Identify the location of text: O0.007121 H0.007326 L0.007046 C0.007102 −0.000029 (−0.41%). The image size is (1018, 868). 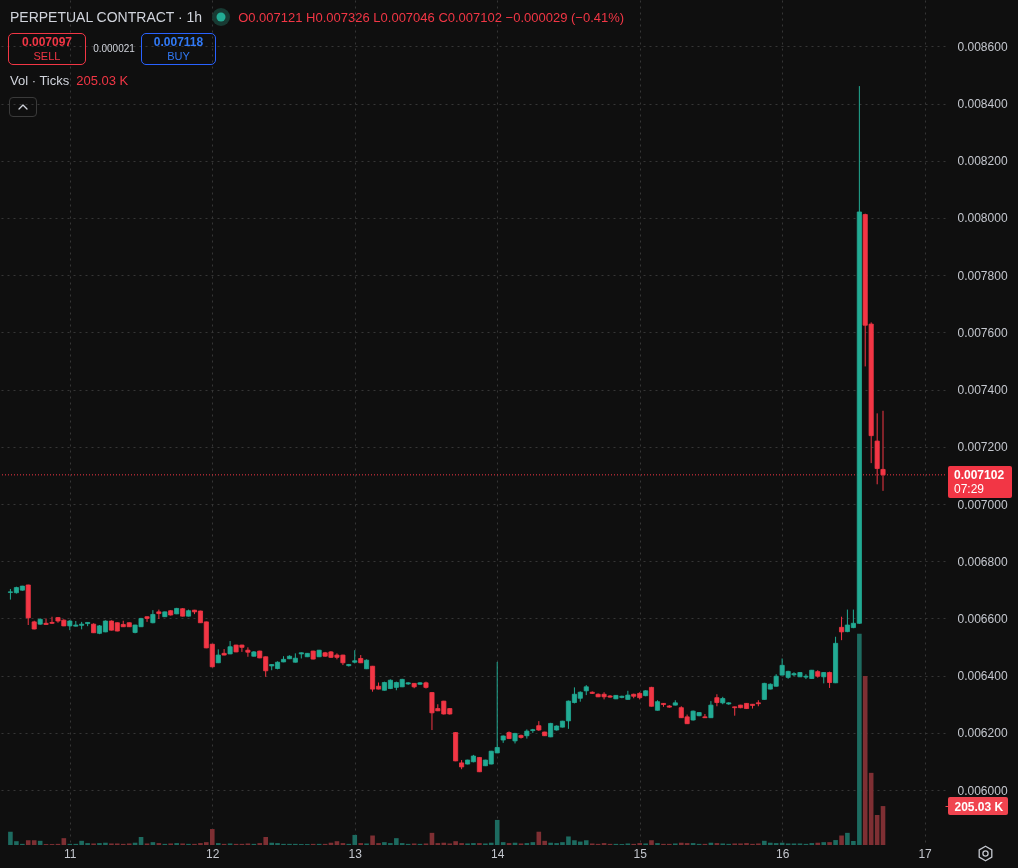
(431, 17).